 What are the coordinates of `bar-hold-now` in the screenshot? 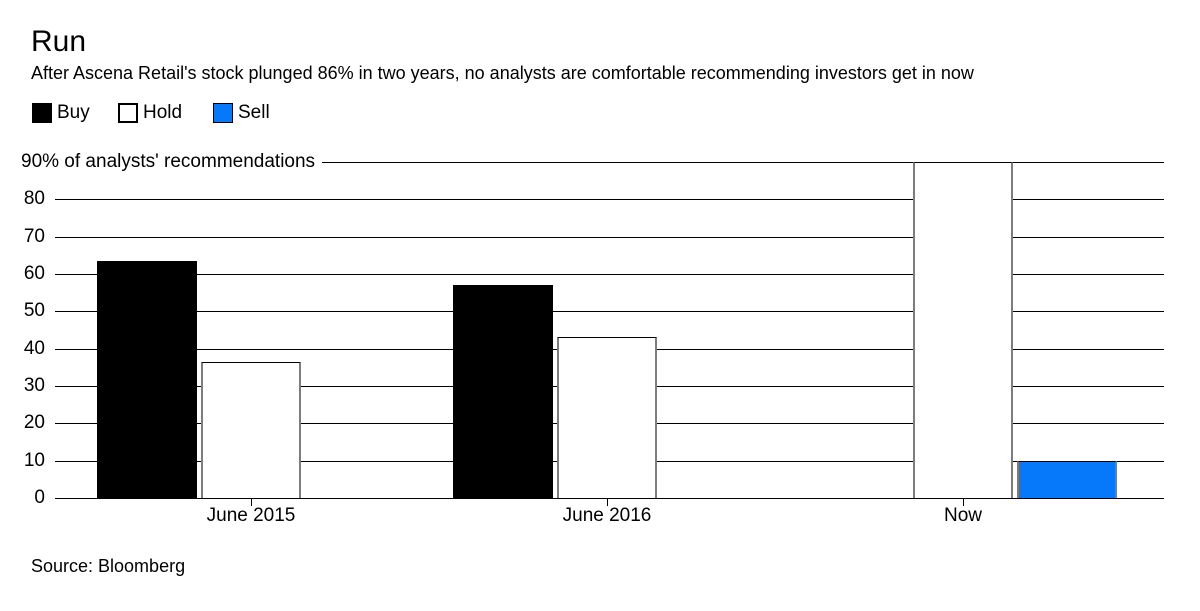 It's located at (963, 330).